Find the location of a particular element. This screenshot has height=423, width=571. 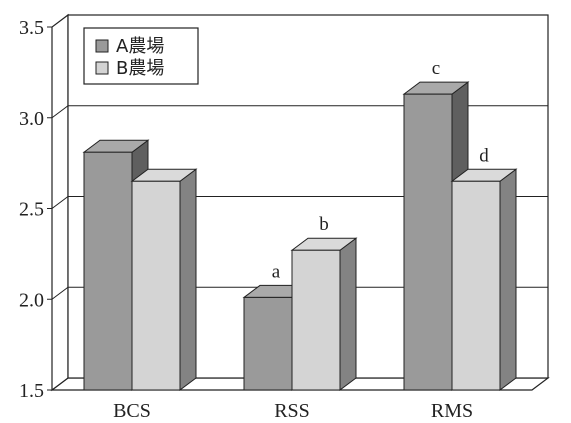

y-tick-label: 3.5 is located at coordinates (31, 28).